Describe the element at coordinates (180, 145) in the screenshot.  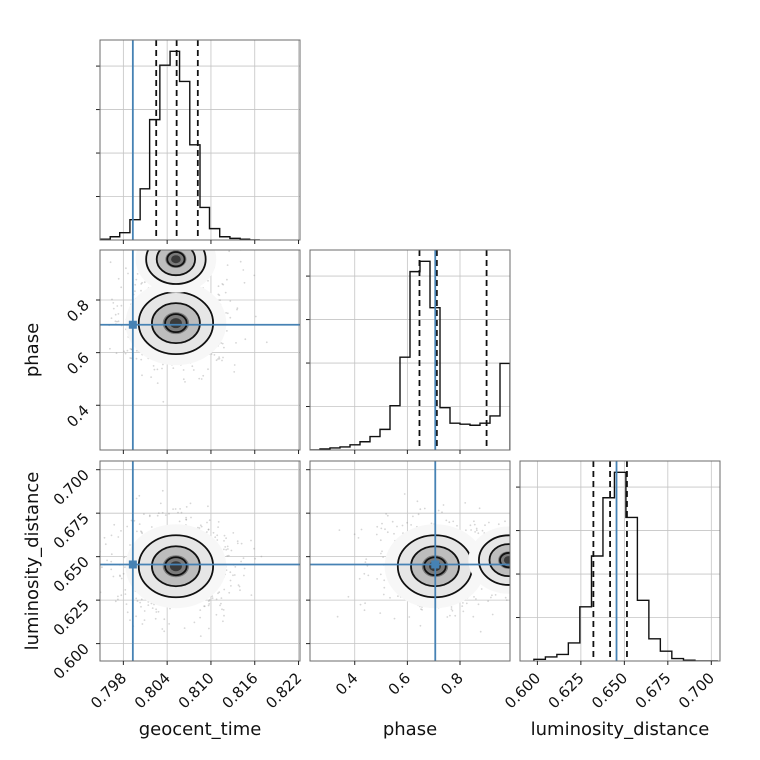
I see `histogram-geocent-time` at that location.